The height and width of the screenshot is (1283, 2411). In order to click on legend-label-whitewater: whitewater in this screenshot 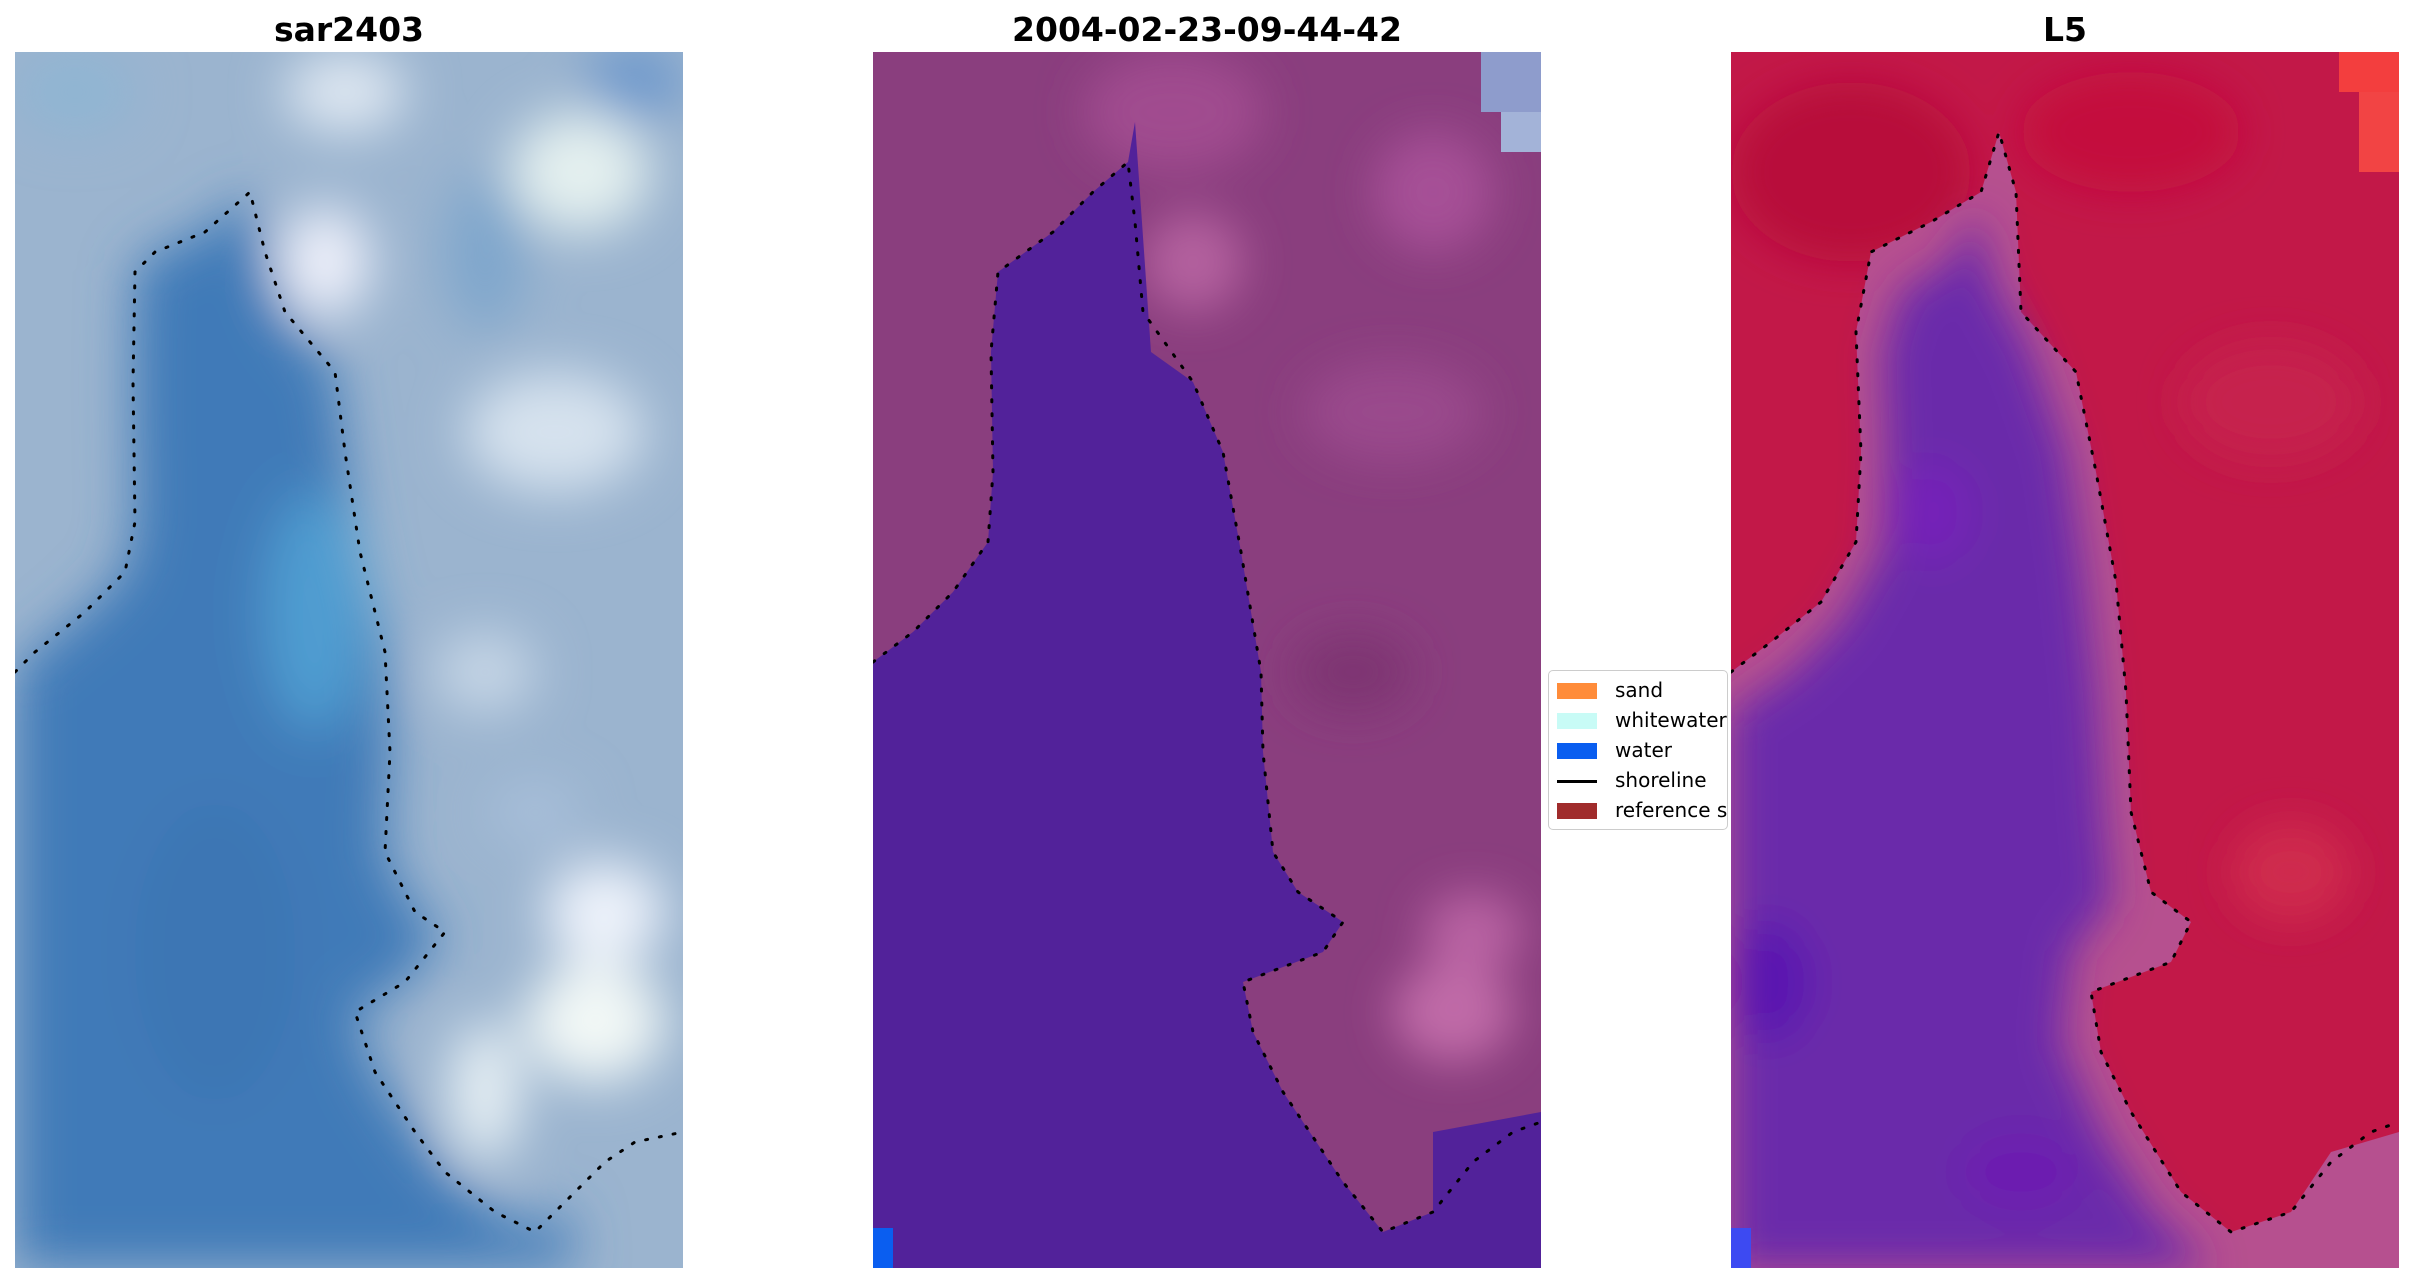, I will do `click(1671, 720)`.